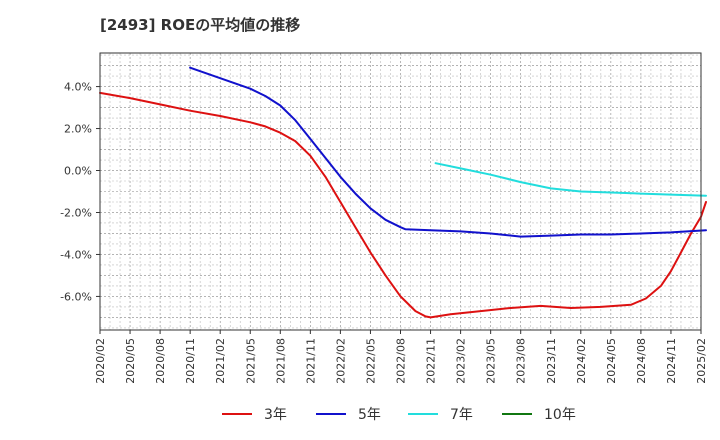 The width and height of the screenshot is (720, 440). Describe the element at coordinates (160, 361) in the screenshot. I see `x-tick-label: 2020/08` at that location.